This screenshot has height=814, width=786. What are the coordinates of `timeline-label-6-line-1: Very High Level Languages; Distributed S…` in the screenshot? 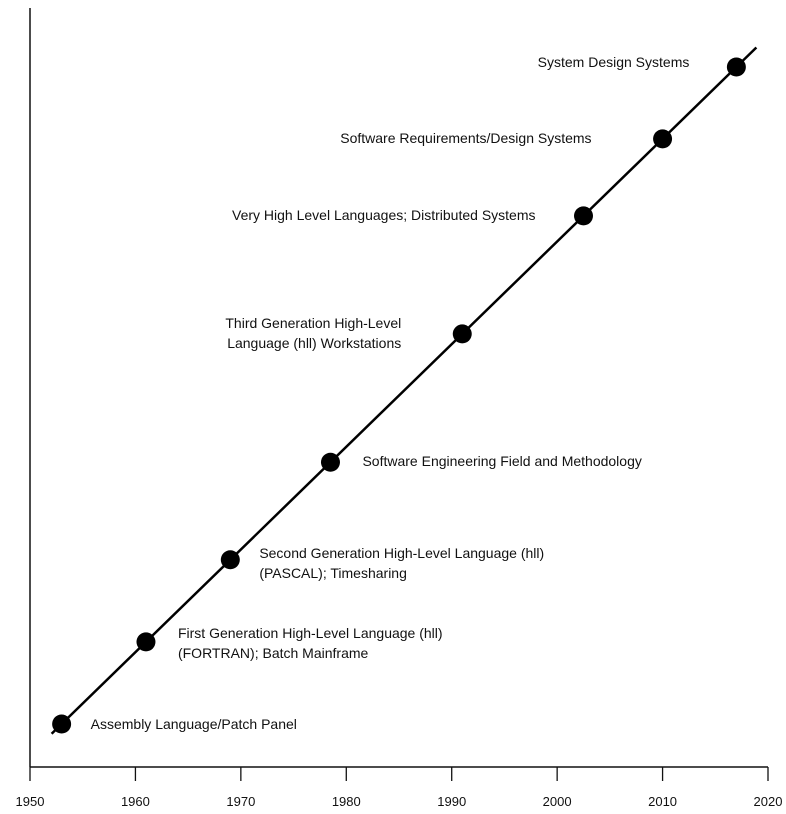 It's located at (384, 215).